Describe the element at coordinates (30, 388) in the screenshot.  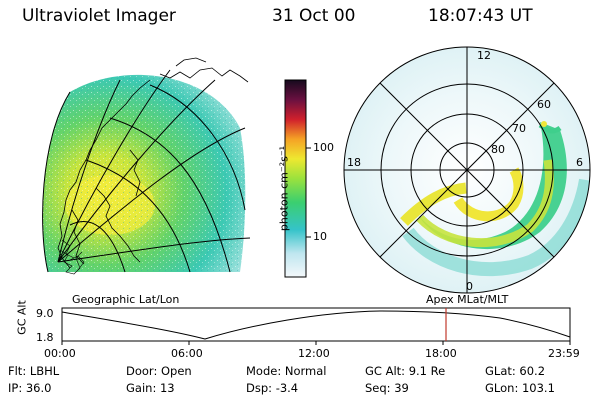
I see `info-ip: IP: 36.0` at that location.